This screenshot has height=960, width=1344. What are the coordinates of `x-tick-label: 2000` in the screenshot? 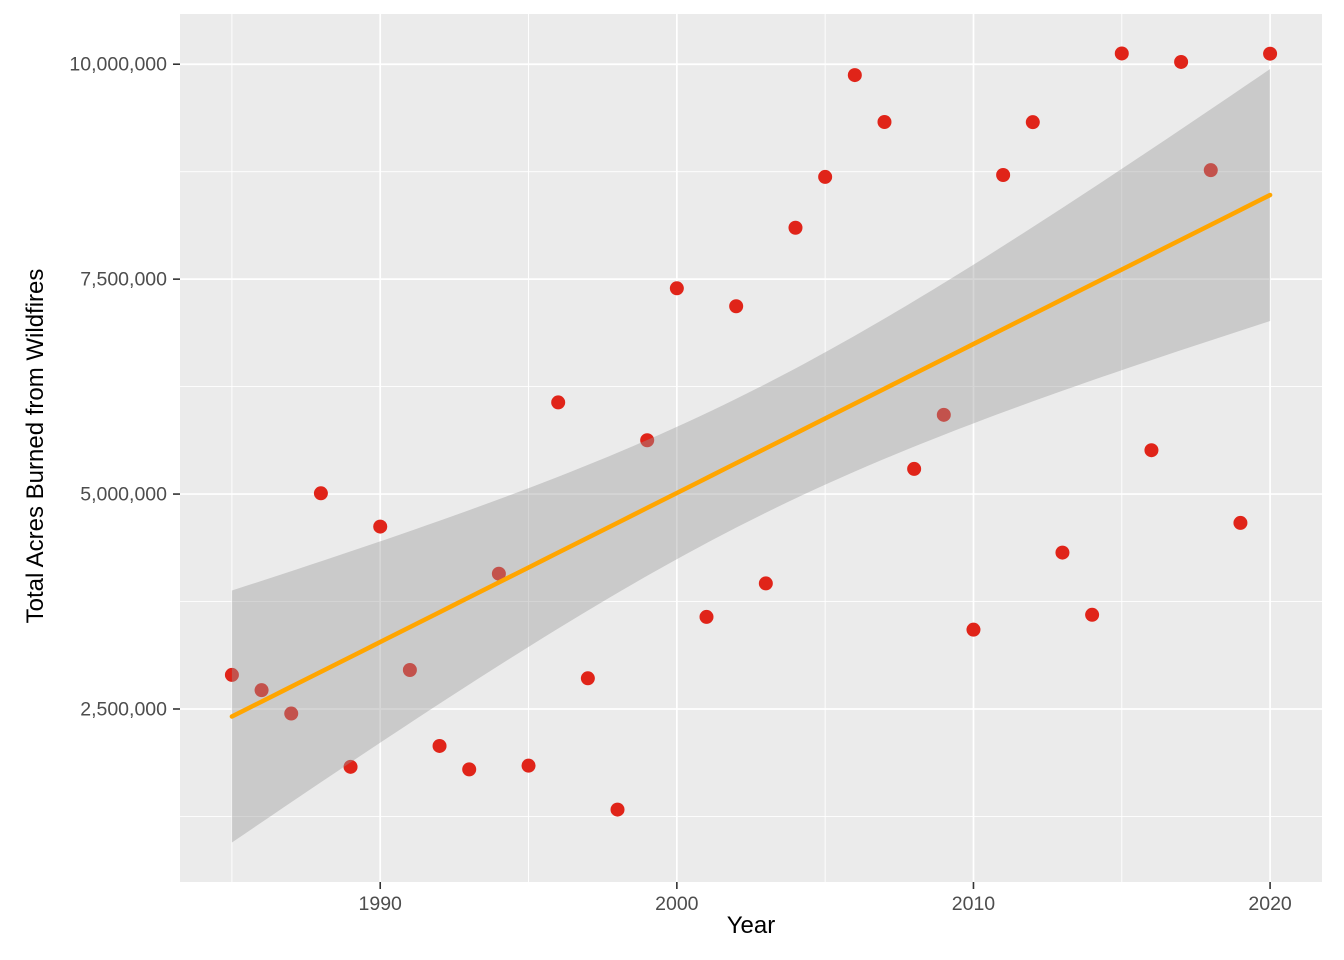 It's located at (677, 904).